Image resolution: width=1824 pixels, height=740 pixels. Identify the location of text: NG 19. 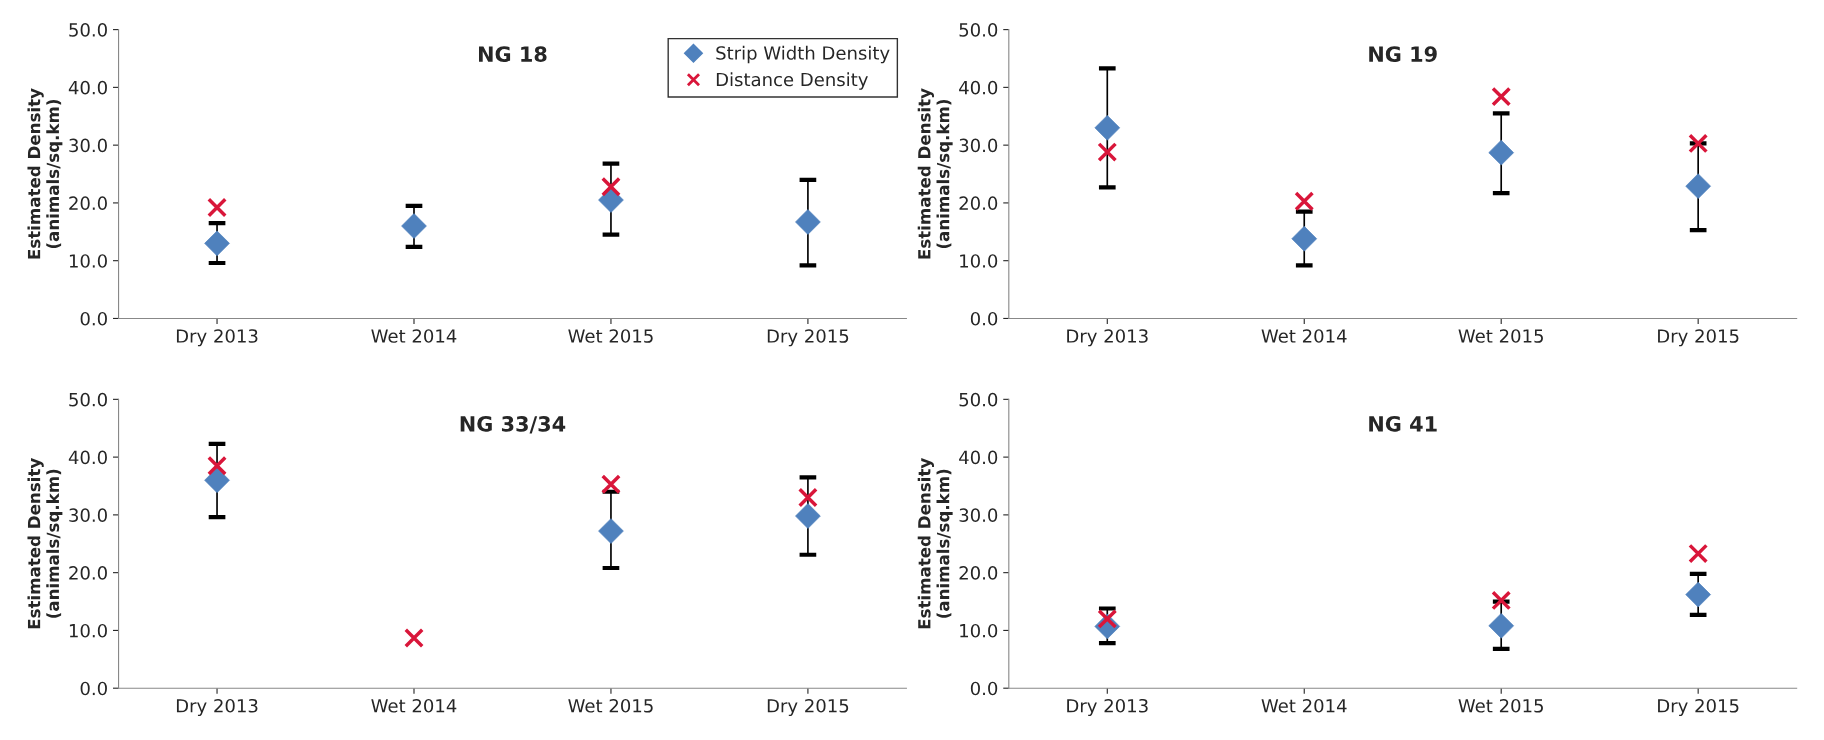
(1403, 54).